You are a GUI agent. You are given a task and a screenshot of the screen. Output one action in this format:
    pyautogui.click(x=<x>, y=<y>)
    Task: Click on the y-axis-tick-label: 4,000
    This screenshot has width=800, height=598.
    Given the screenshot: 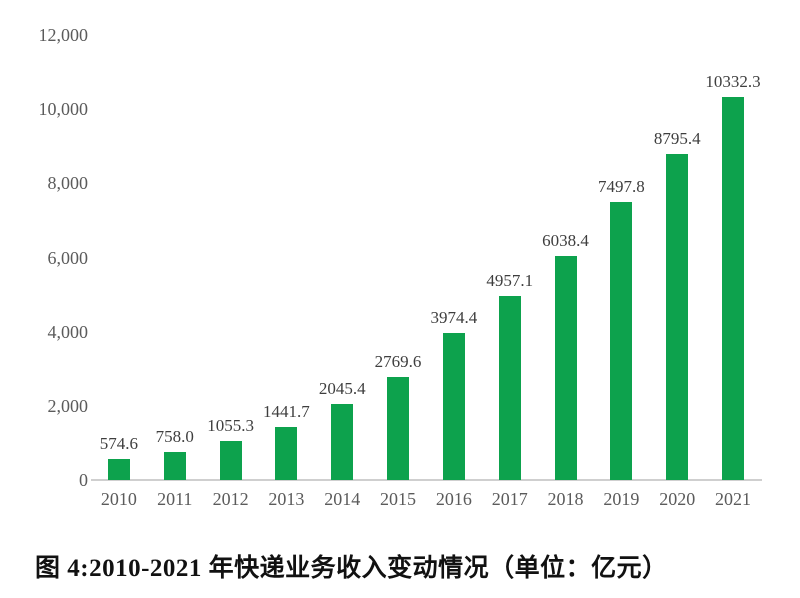 What is the action you would take?
    pyautogui.click(x=68, y=331)
    